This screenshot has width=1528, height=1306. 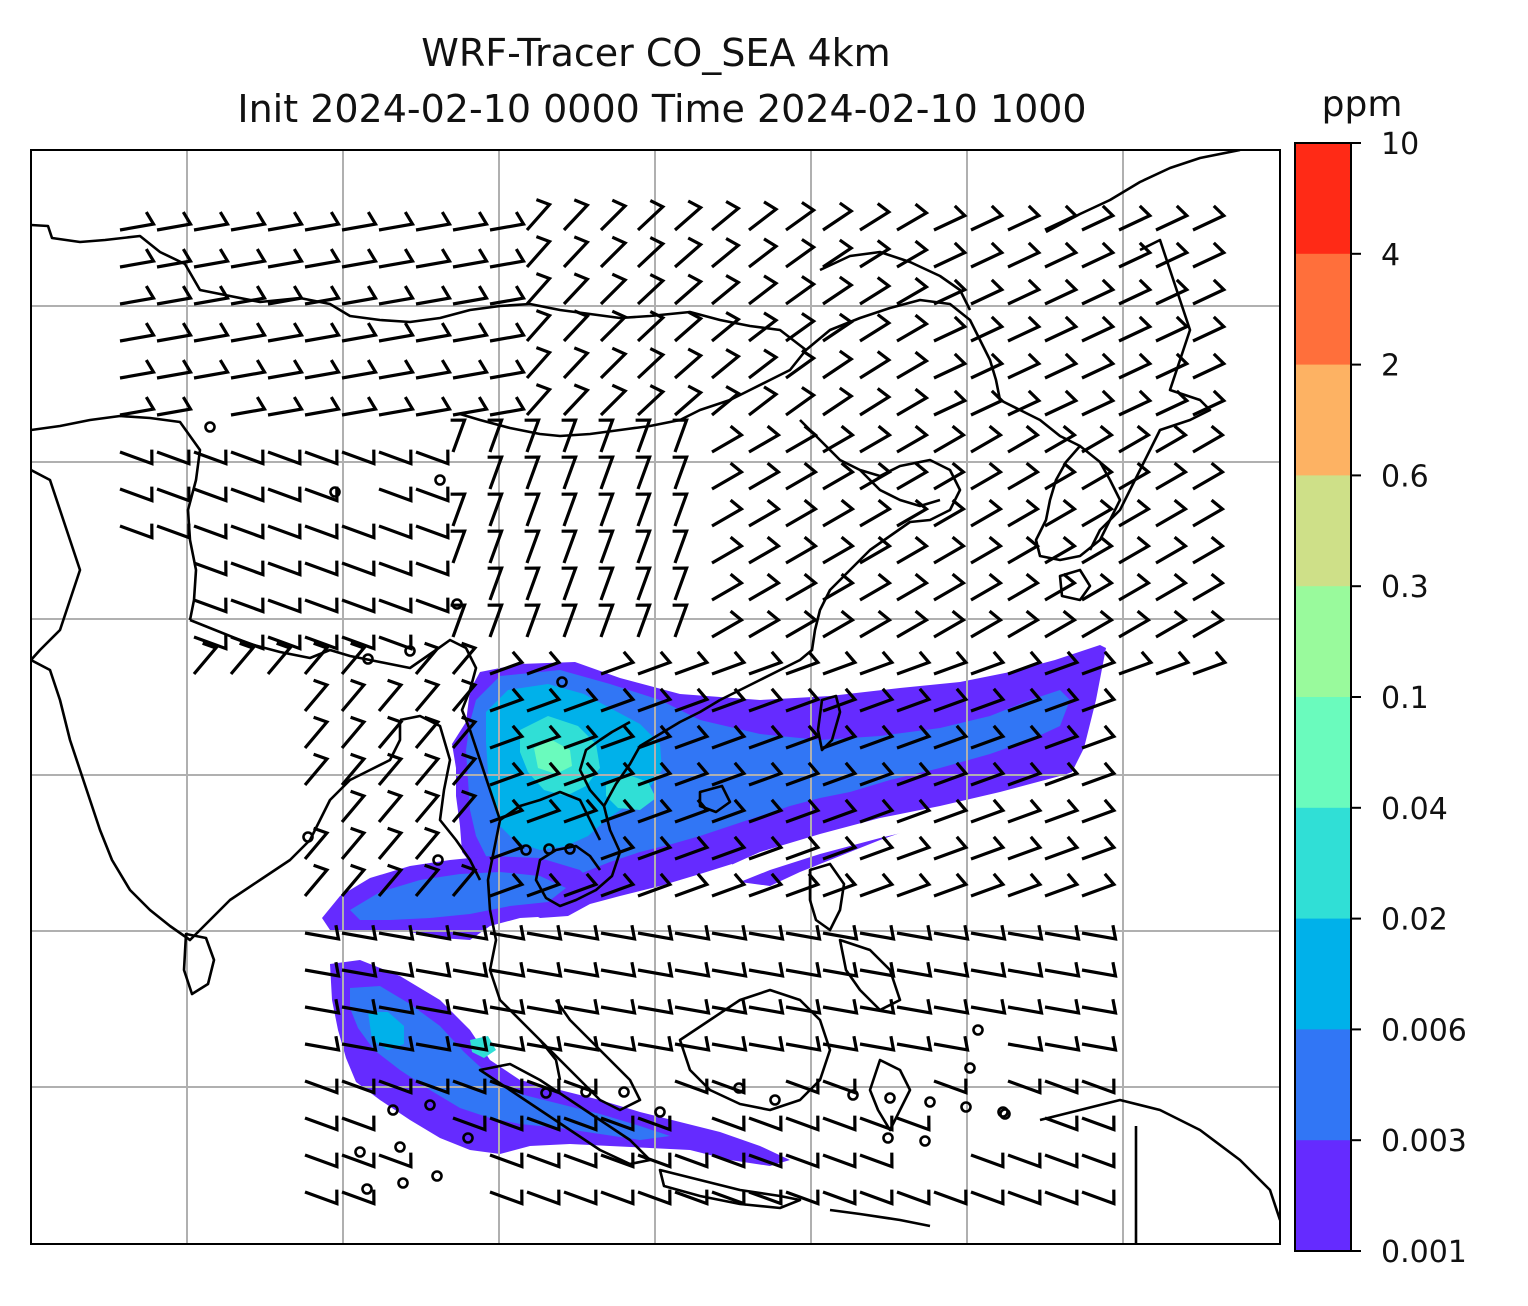 I want to click on vietnam-coast, so click(x=604, y=763).